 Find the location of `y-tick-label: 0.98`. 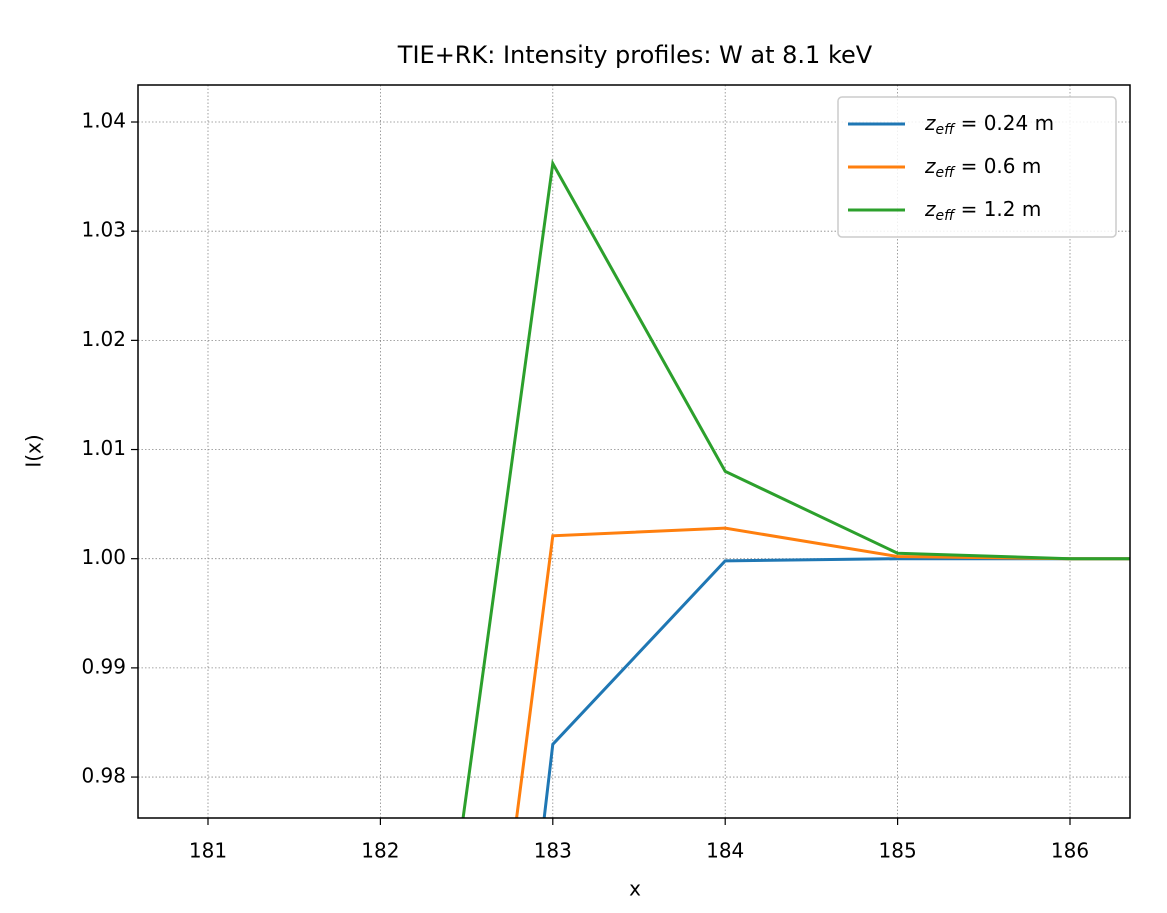

y-tick-label: 0.98 is located at coordinates (103, 776).